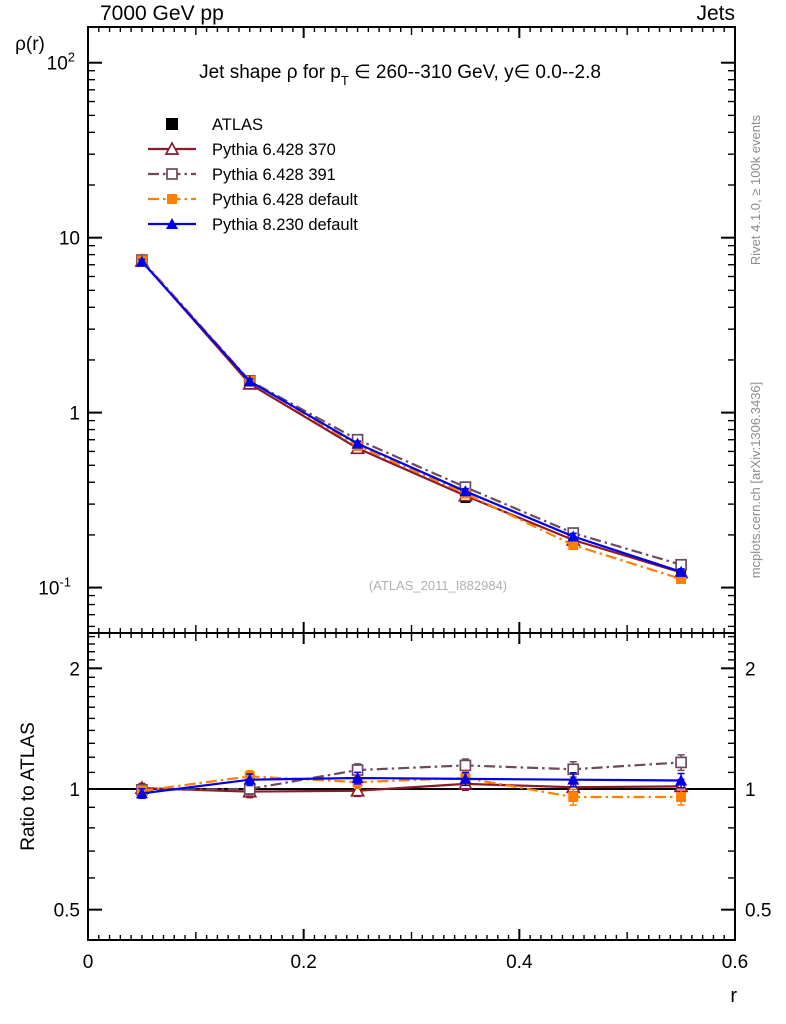 The image size is (786, 1024). I want to click on x-tick-labels: 0 0.2 0.4 0.6 r, so click(416, 979).